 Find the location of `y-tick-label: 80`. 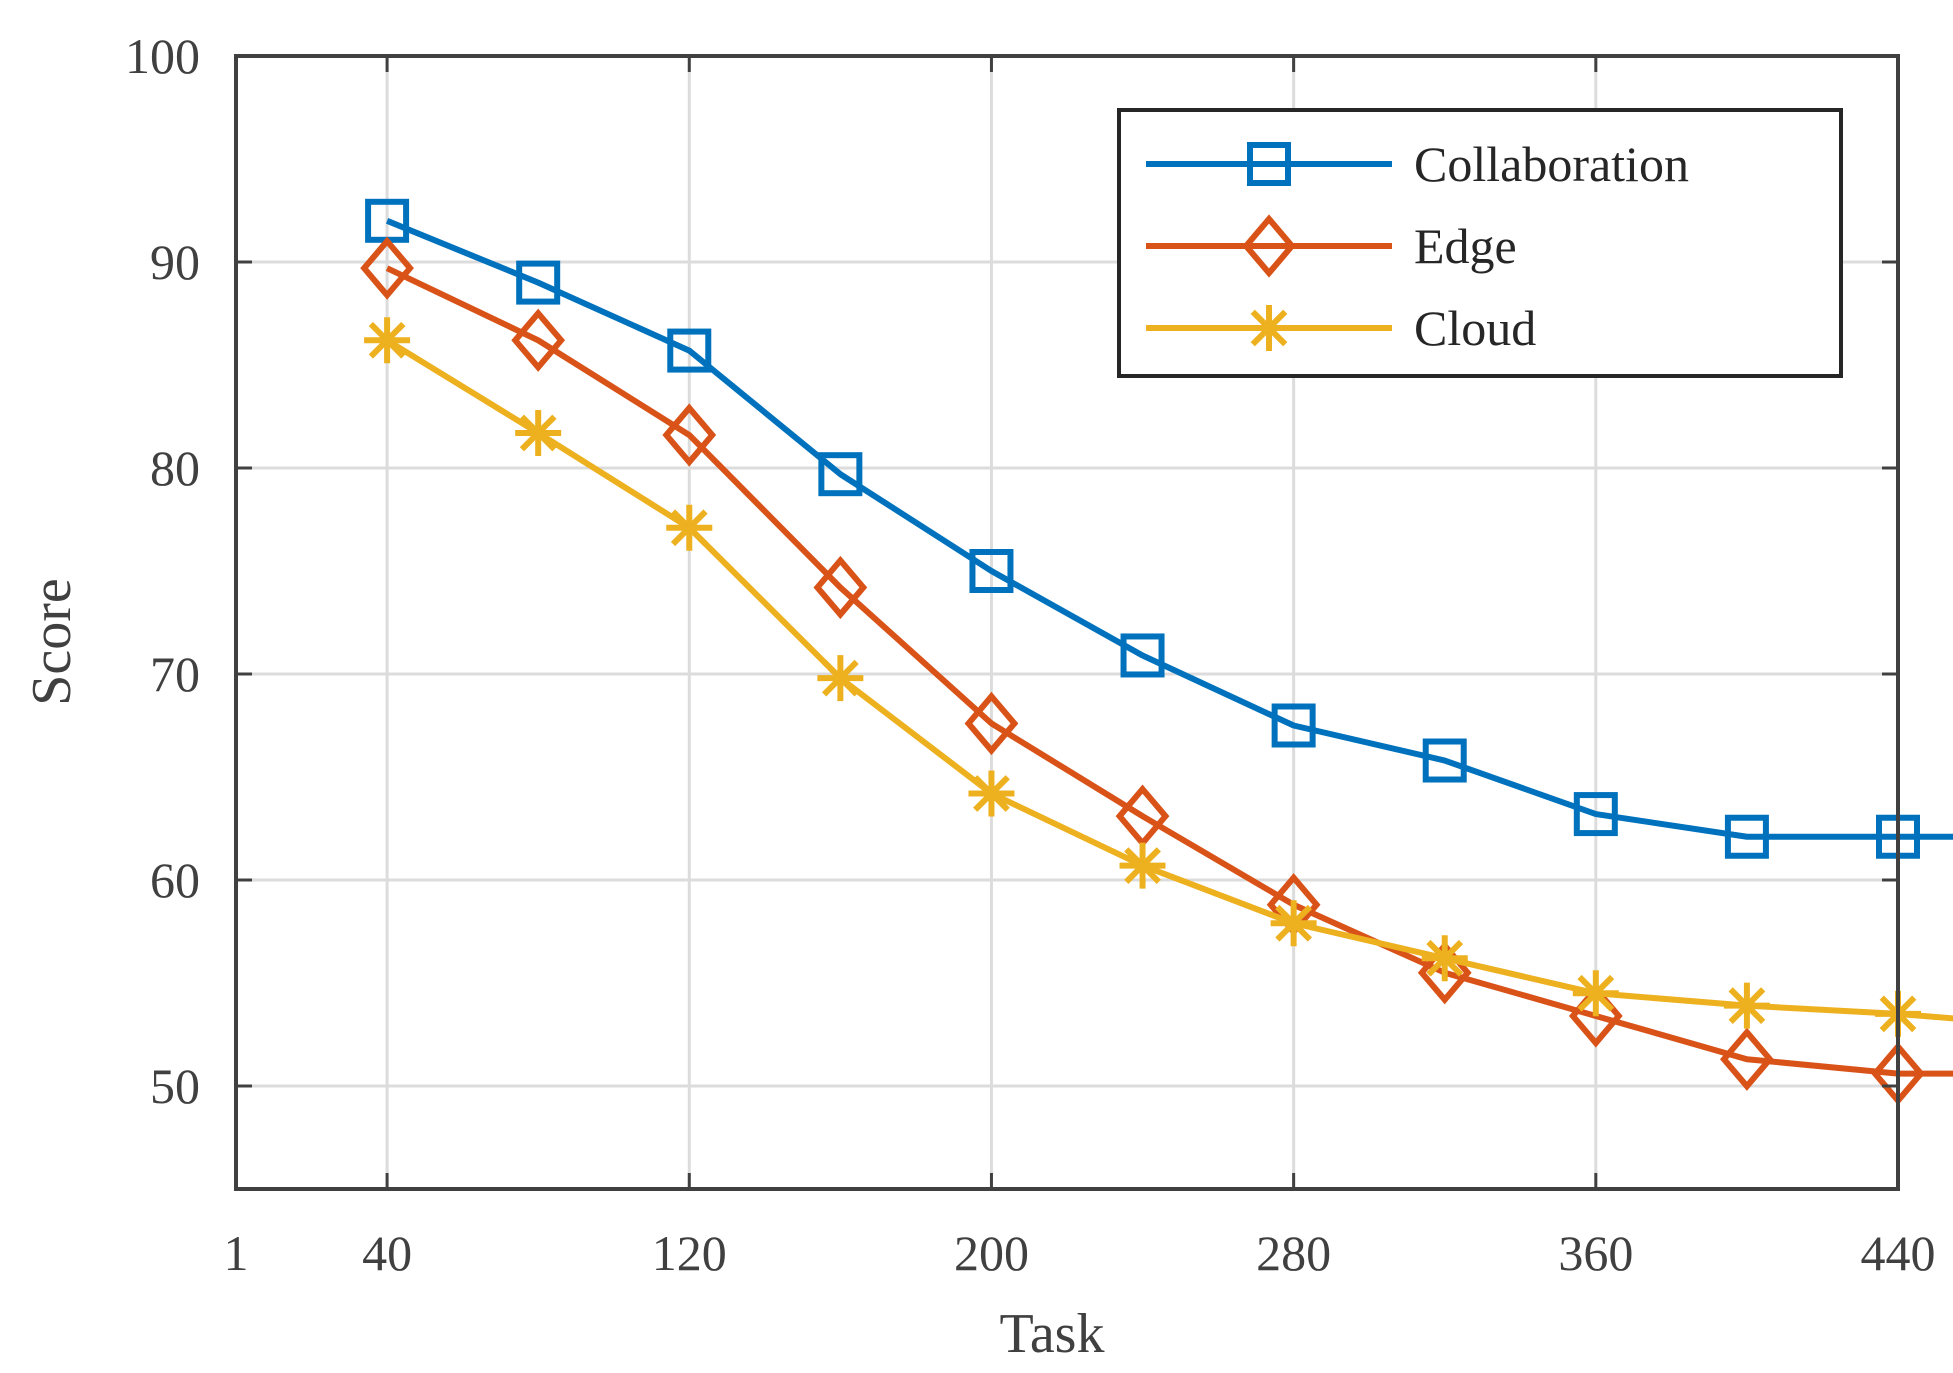

y-tick-label: 80 is located at coordinates (175, 468).